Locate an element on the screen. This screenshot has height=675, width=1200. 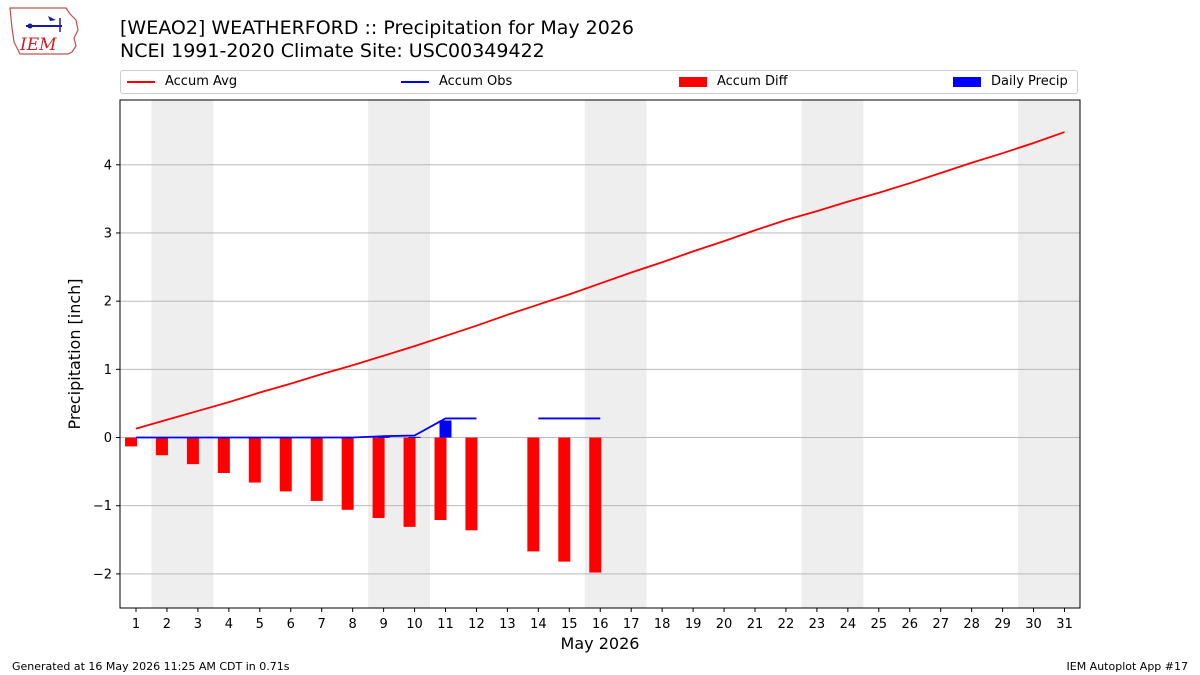
x-tick-label: 19 is located at coordinates (693, 624).